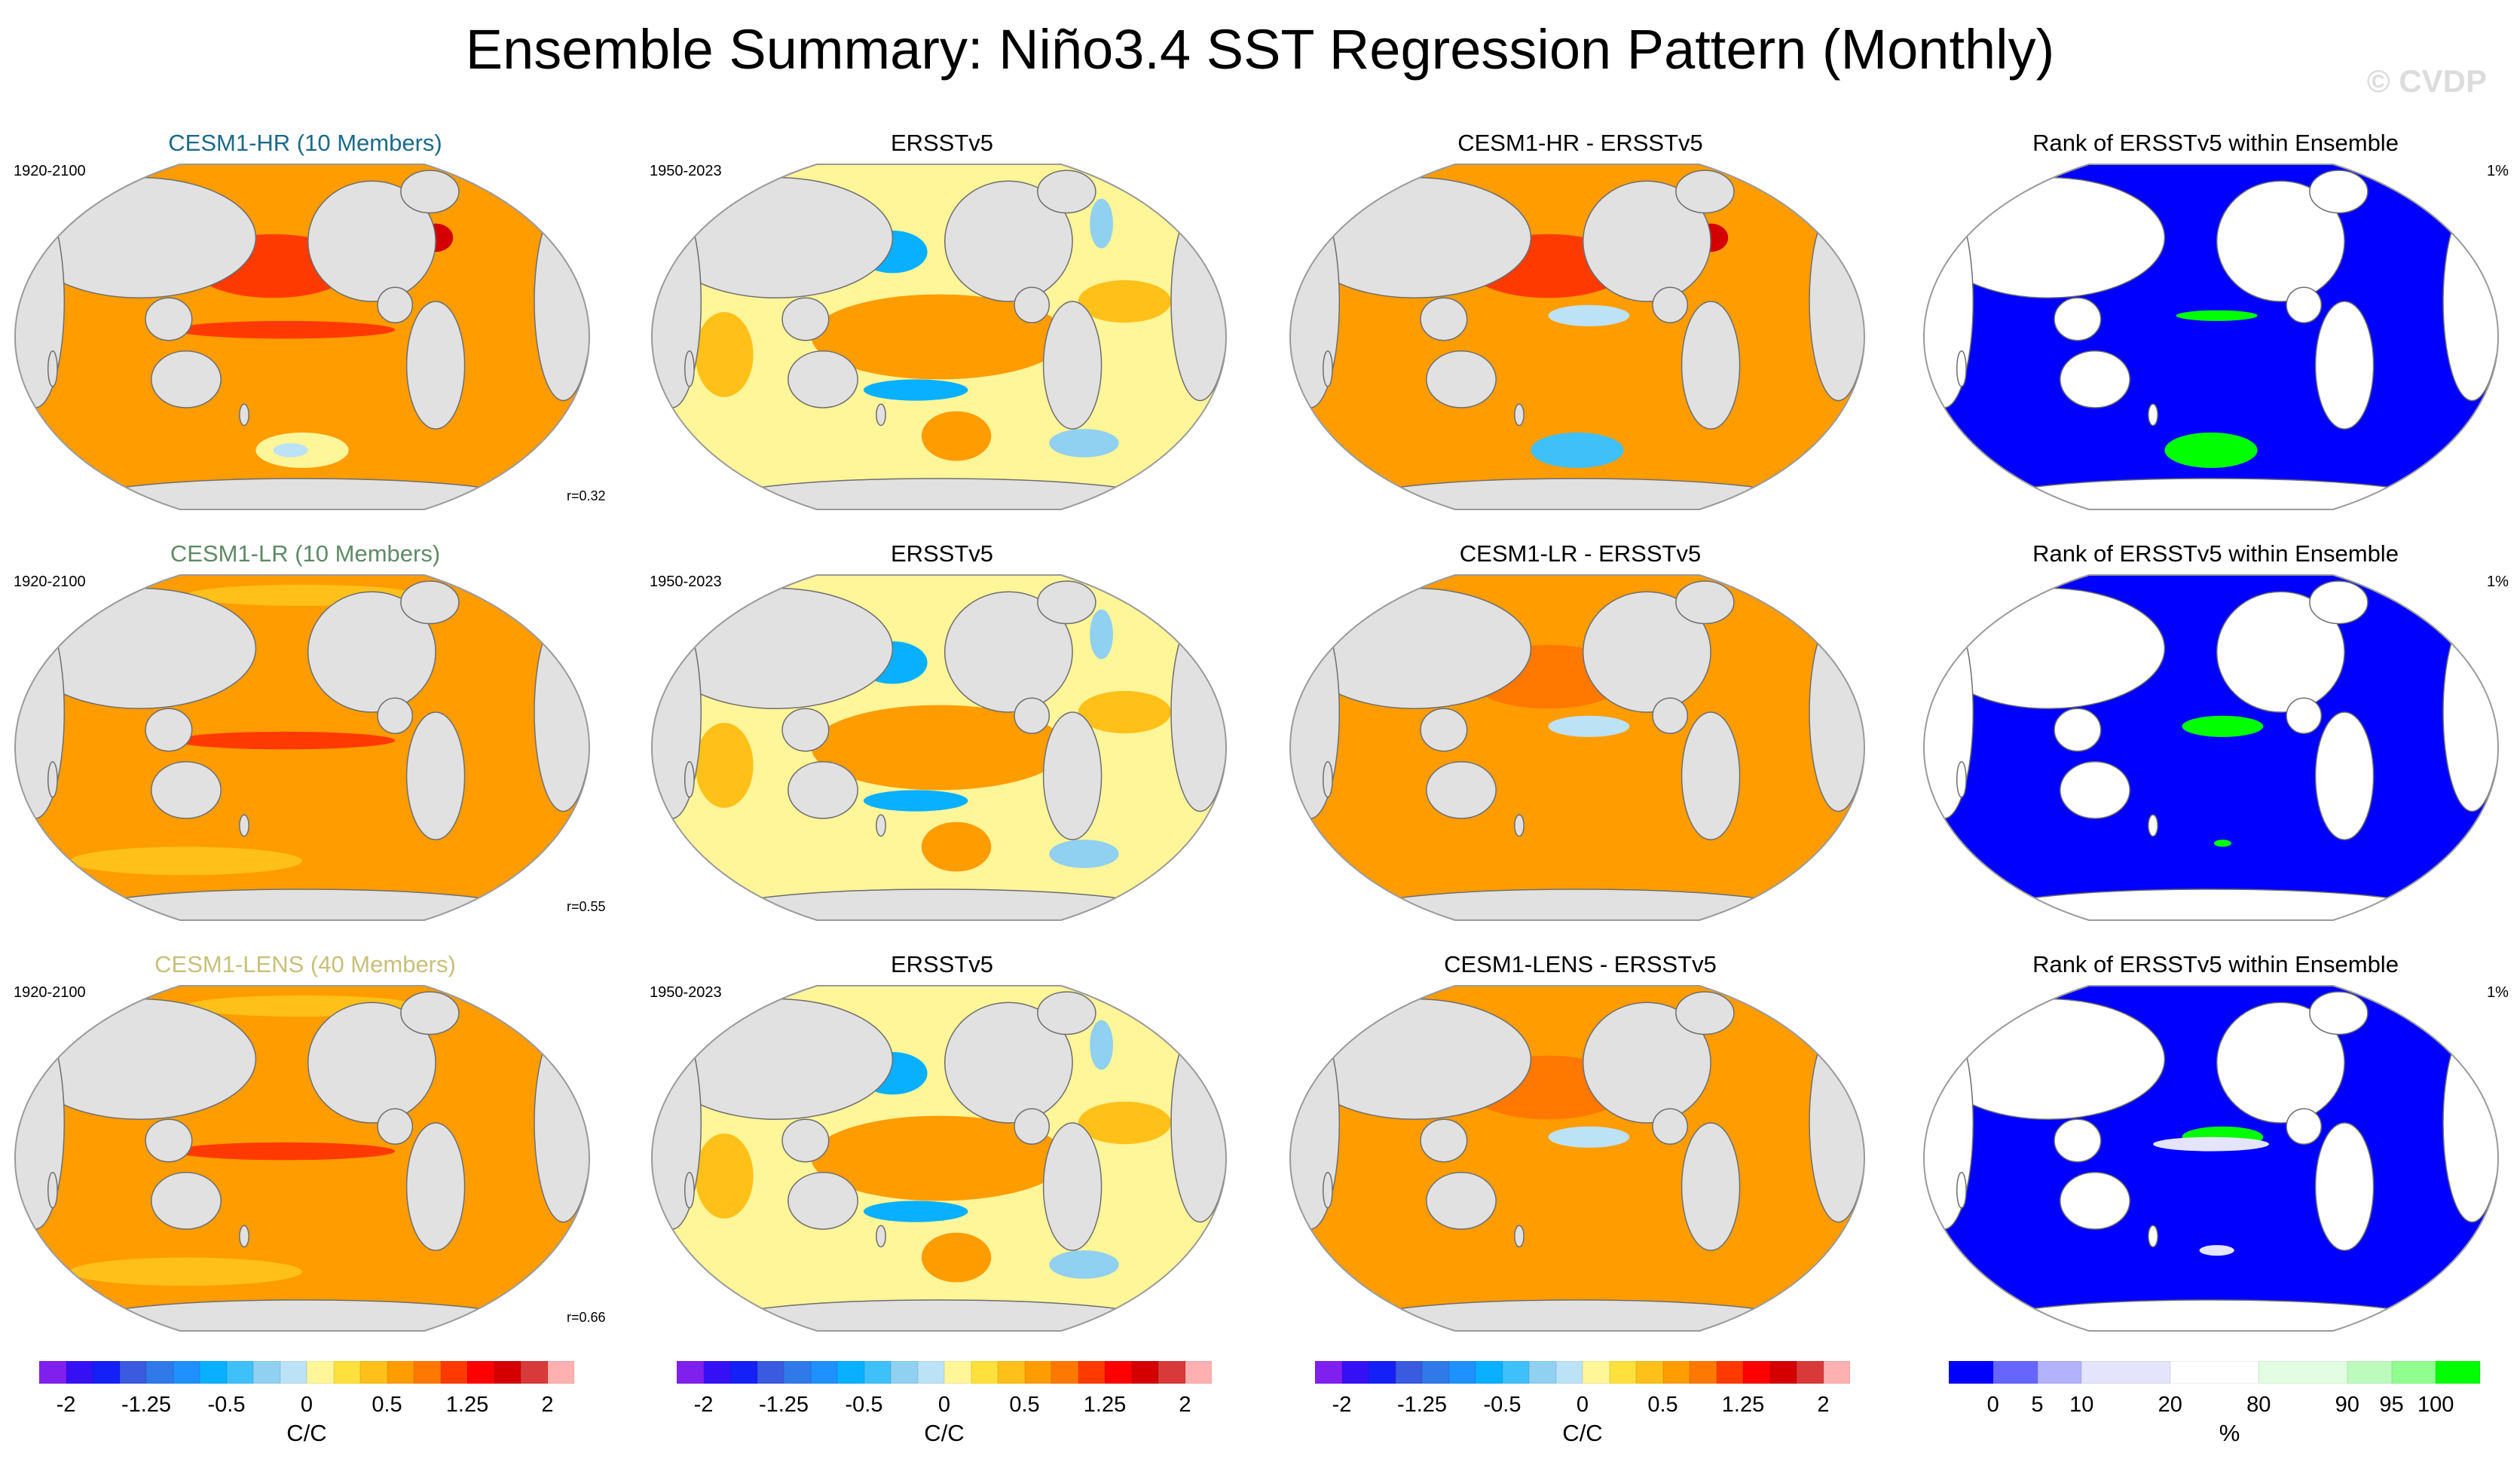 The width and height of the screenshot is (2520, 1459). I want to click on colorbar-tick-label: 1.25, so click(1743, 1405).